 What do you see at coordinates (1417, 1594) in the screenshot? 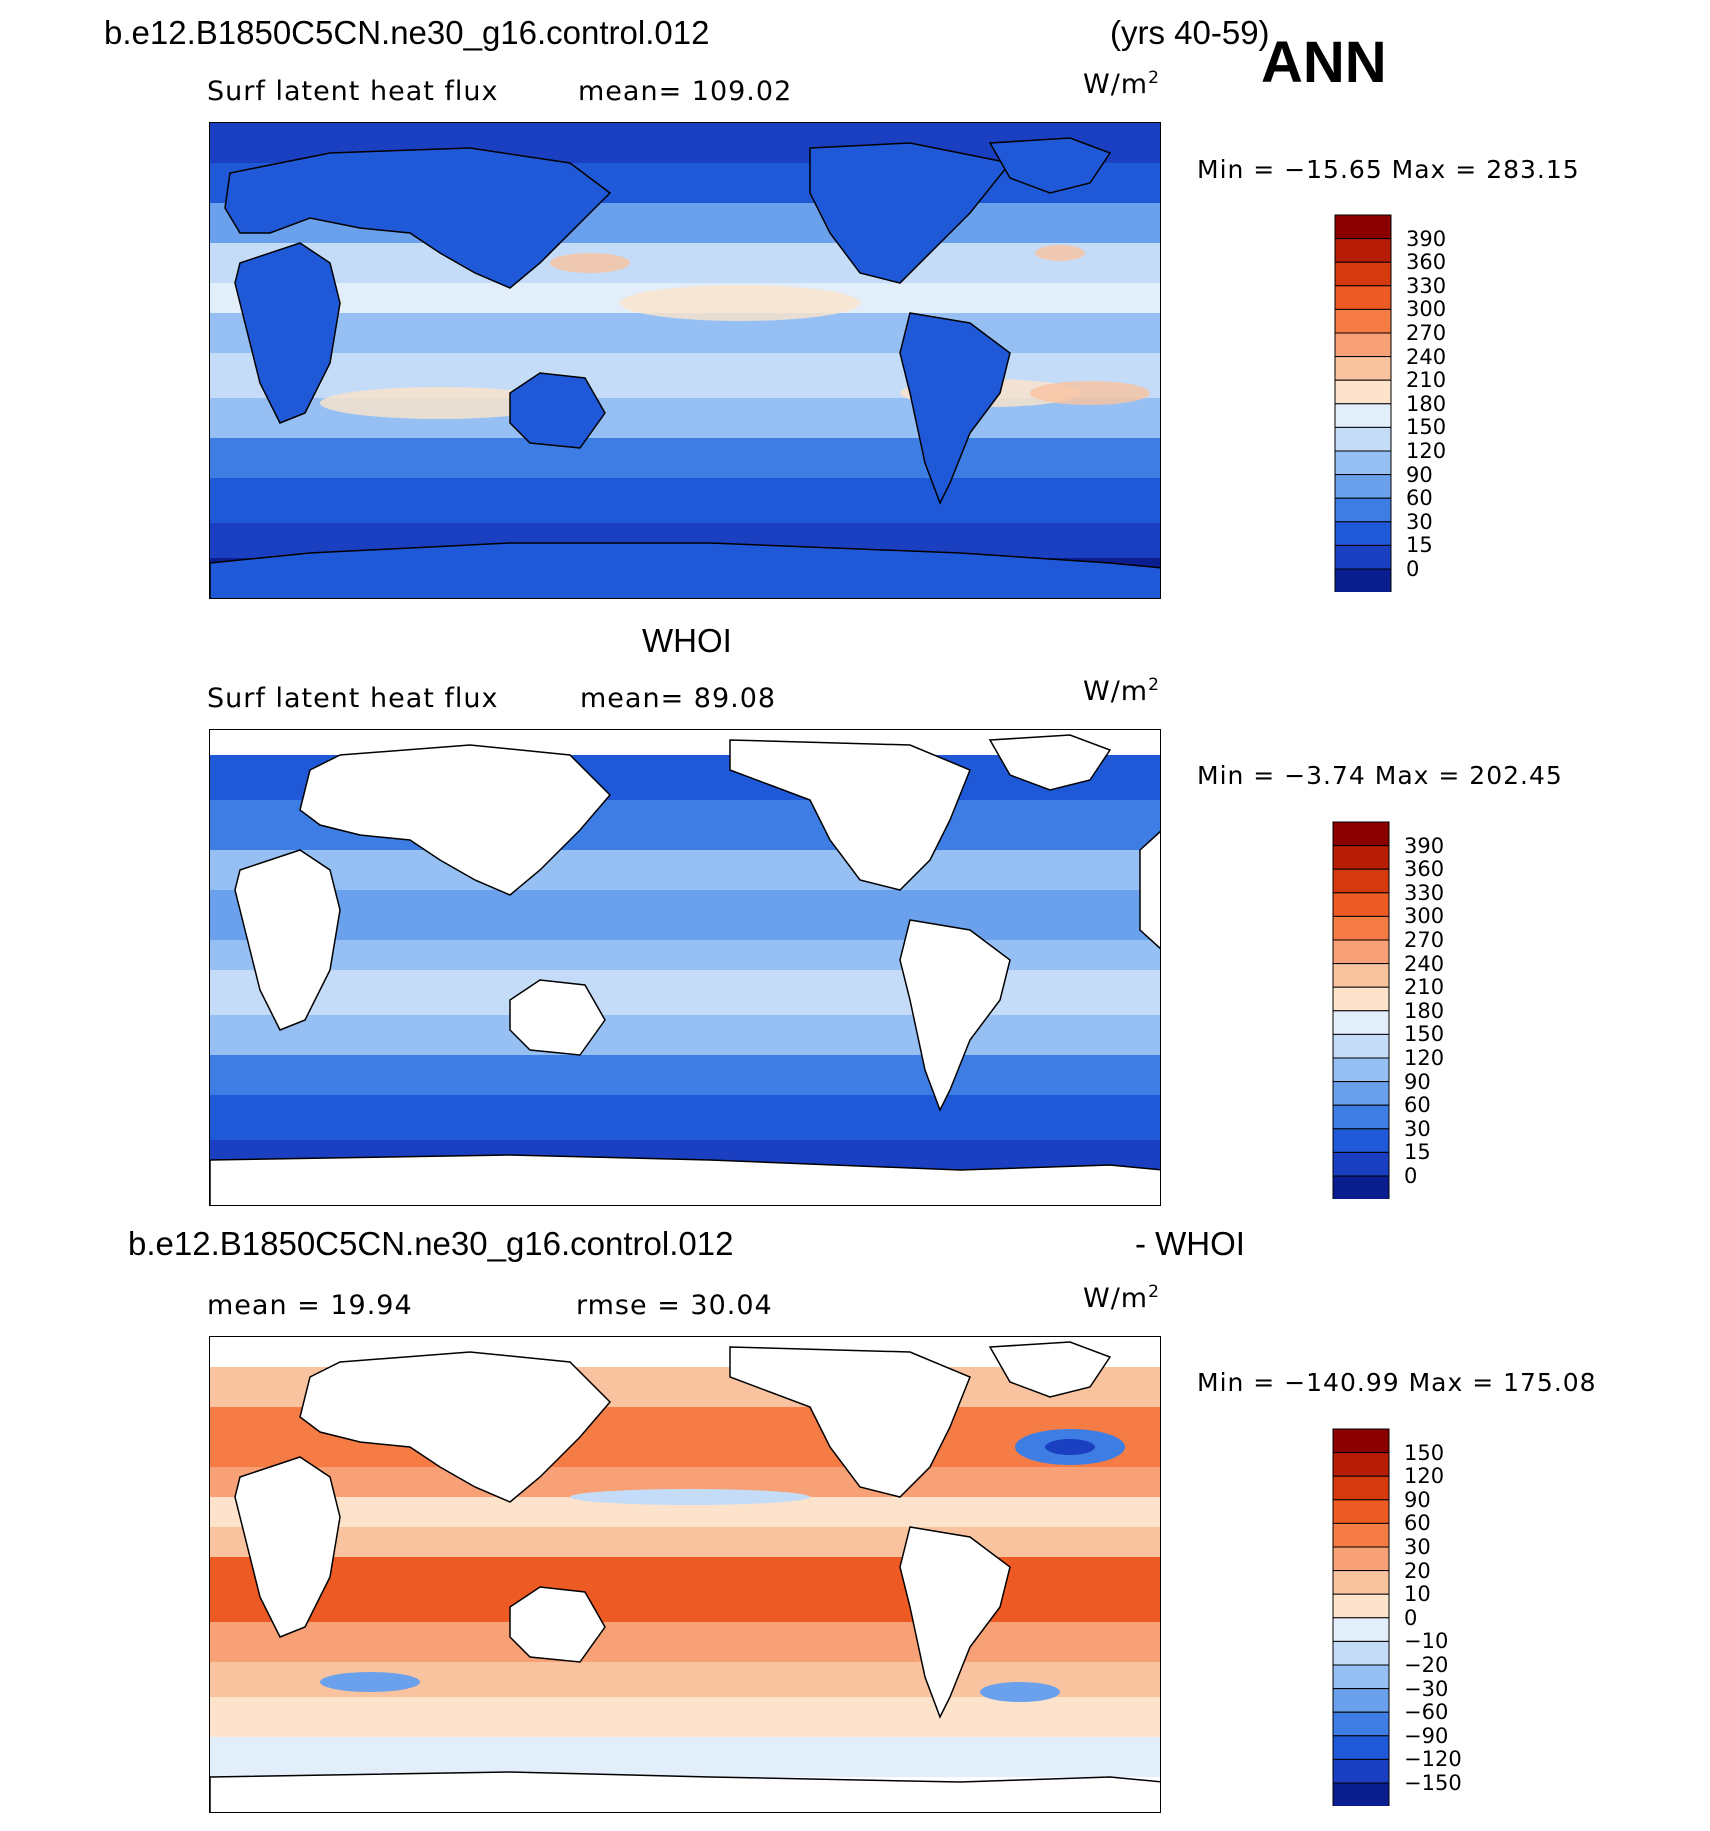
I see `colorbar-tick-label: 10` at bounding box center [1417, 1594].